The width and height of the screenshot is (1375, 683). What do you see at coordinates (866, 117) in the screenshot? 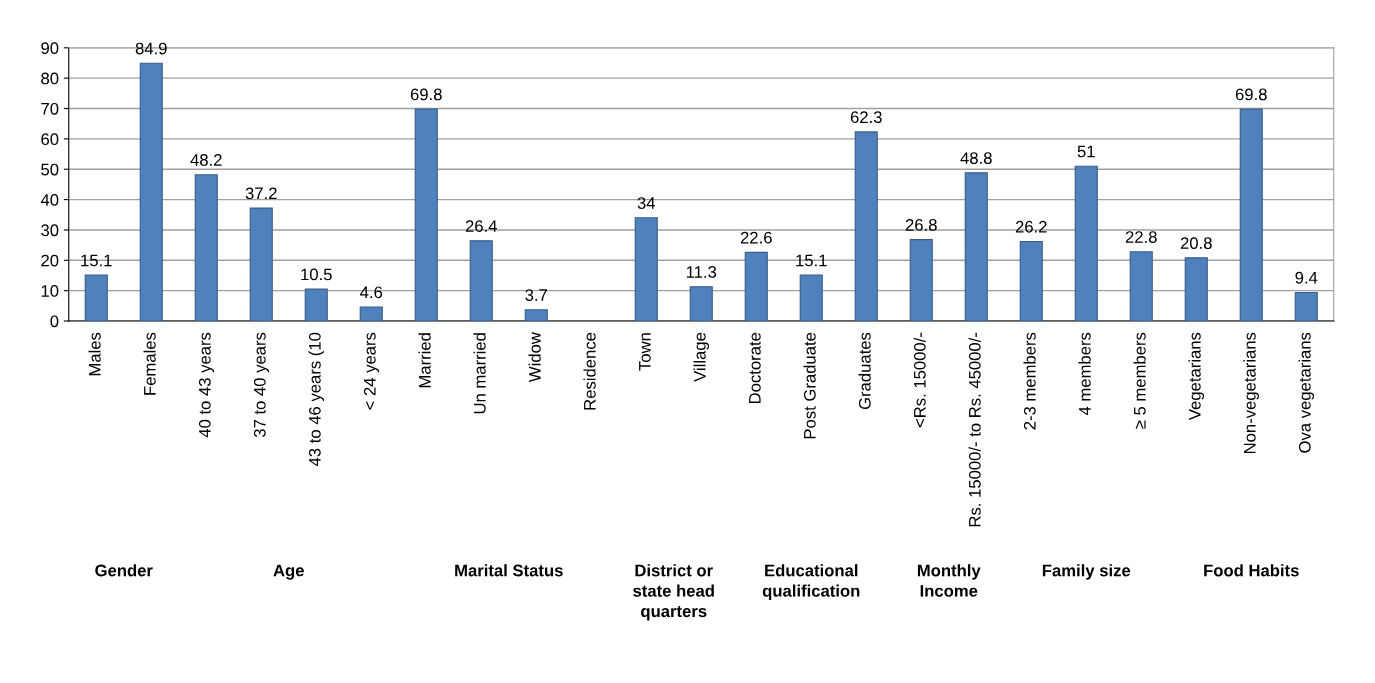
I see `data-label: 62.3` at bounding box center [866, 117].